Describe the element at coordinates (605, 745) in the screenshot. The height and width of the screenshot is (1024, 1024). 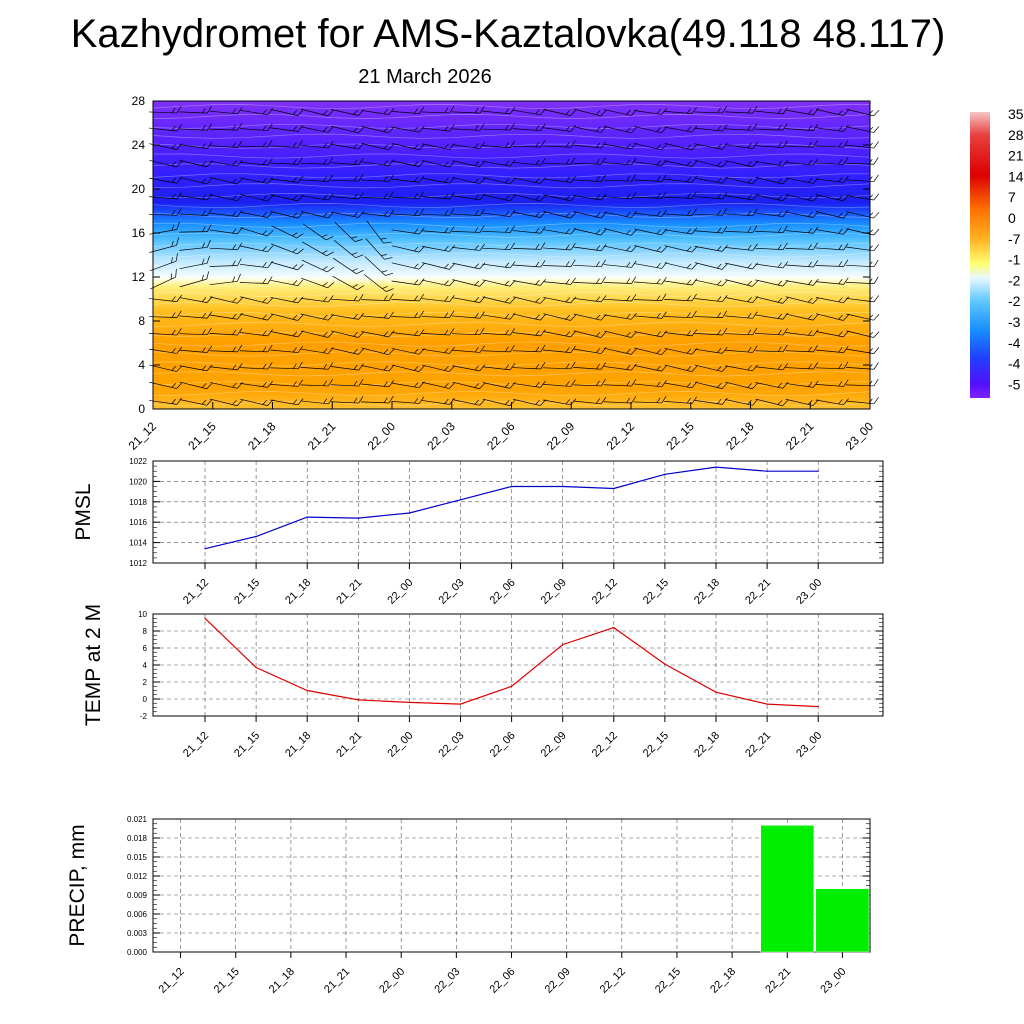
I see `x-tick-label: 22_12` at that location.